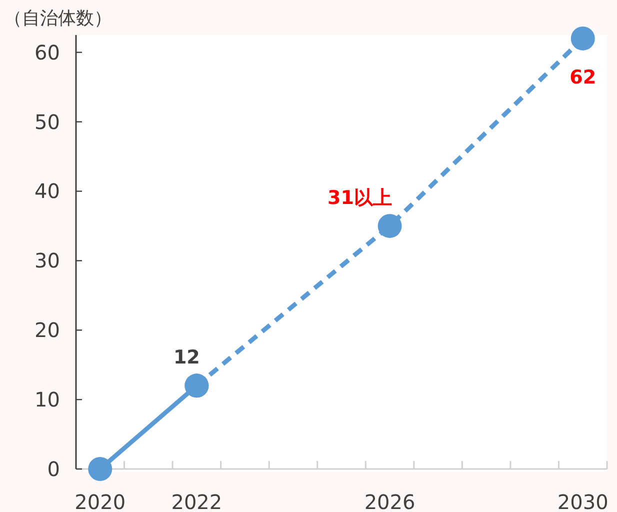 Image resolution: width=617 pixels, height=512 pixels. Describe the element at coordinates (186, 357) in the screenshot. I see `data-label: 12` at that location.